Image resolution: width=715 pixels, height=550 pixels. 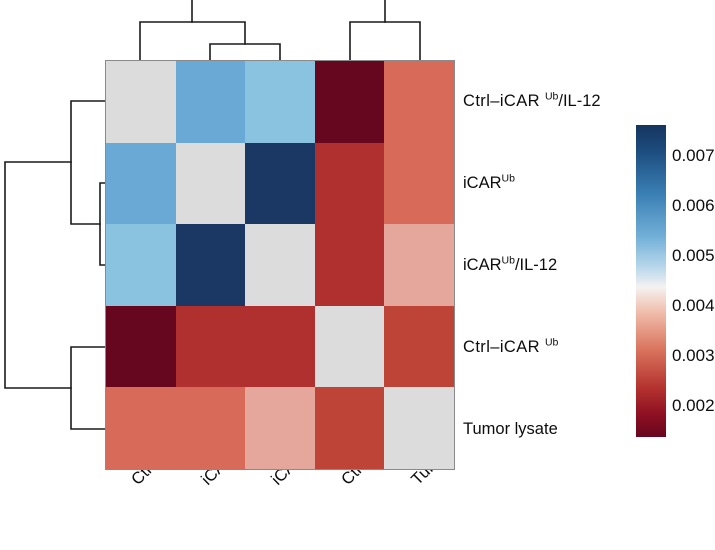 I want to click on row-label-4-superscript: Ub, so click(x=551, y=342).